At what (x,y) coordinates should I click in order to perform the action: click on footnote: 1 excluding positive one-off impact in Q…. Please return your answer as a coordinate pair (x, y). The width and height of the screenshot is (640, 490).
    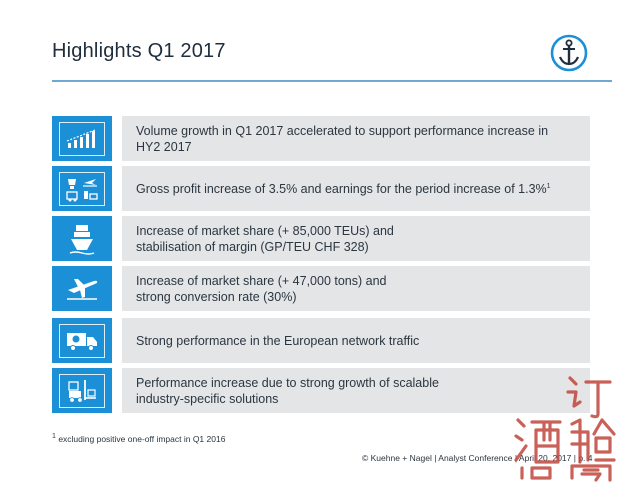
    Looking at the image, I should click on (138, 438).